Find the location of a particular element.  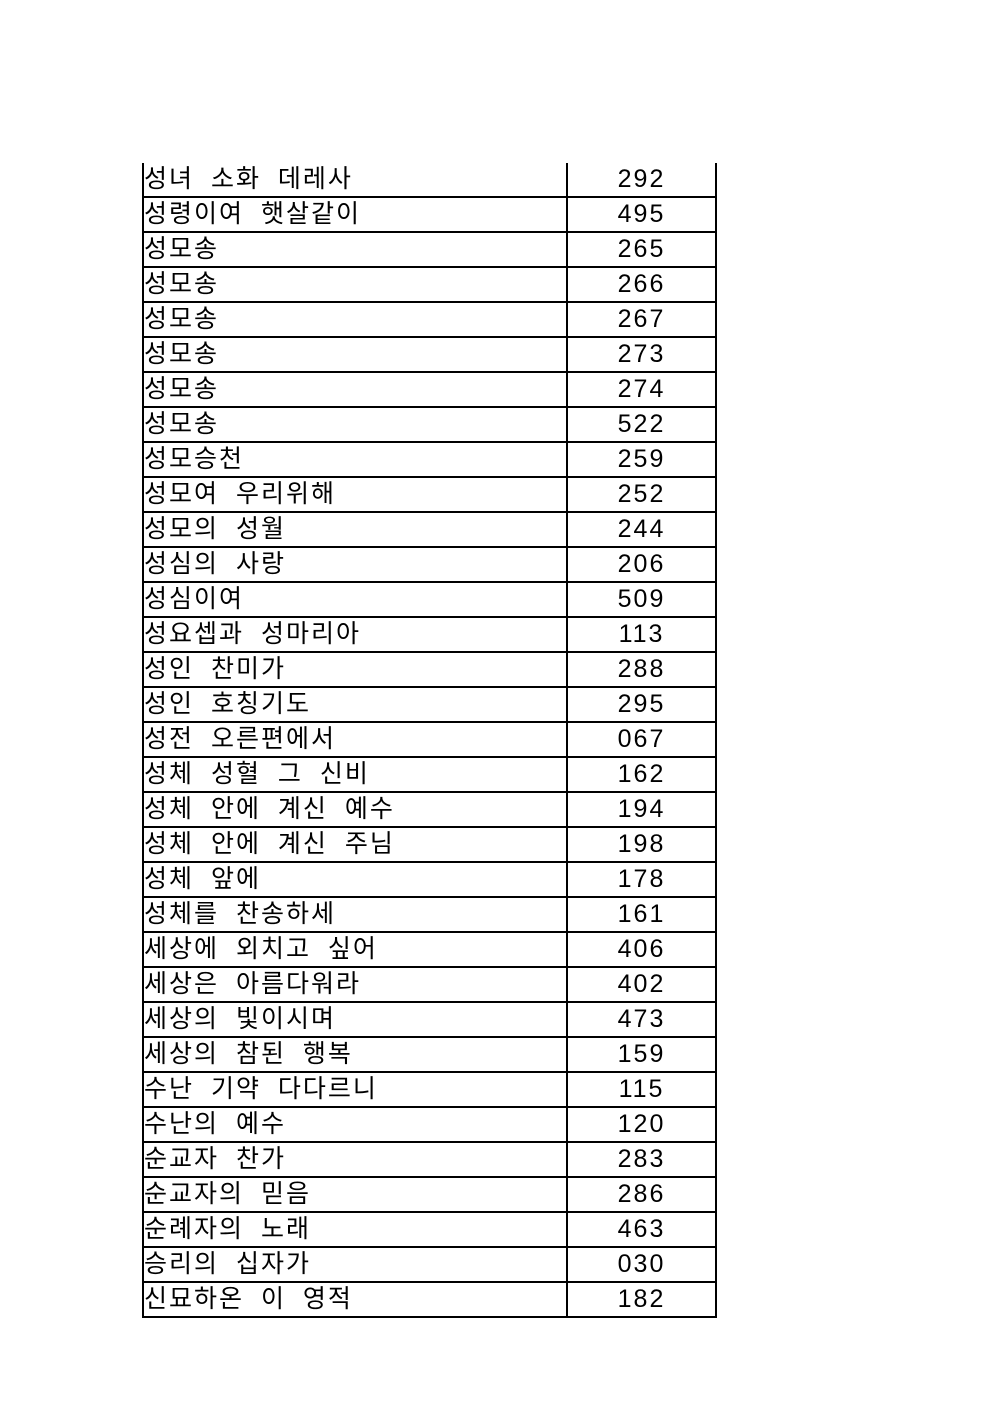

hymn-title-cell: 성요셉과 성마리아 is located at coordinates (355, 634).